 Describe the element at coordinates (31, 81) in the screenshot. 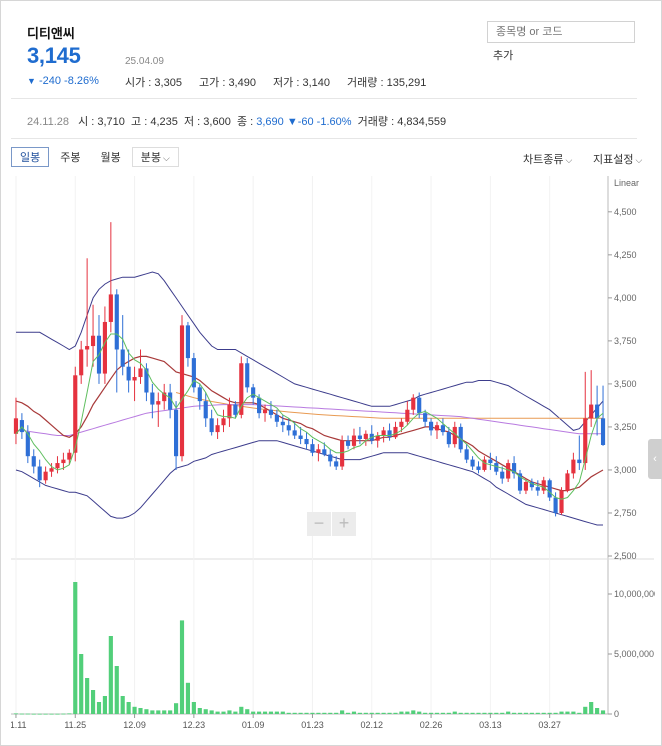

I see `down-triangle-icon: ▼` at that location.